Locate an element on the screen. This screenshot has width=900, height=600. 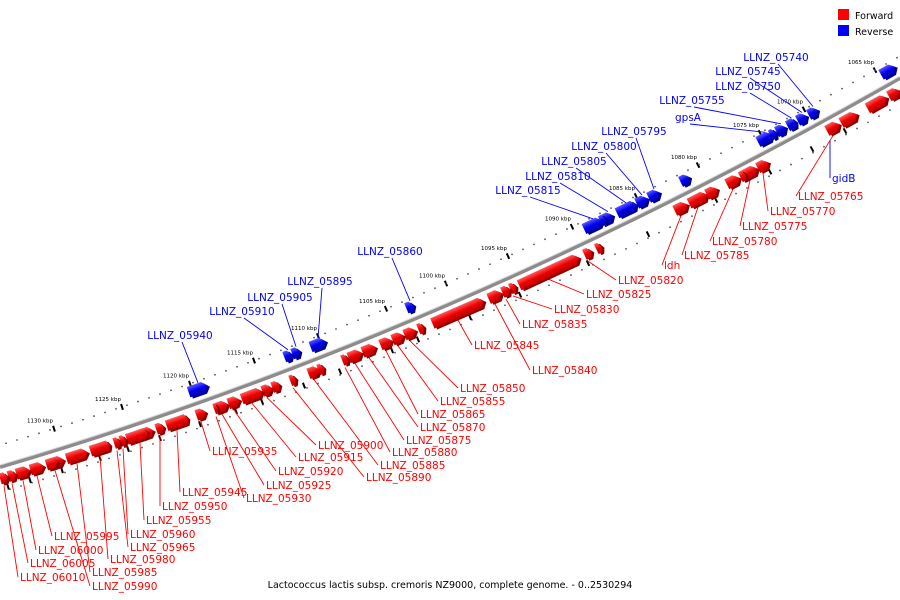
gene-label-llnz-05775: LLNZ_05775 is located at coordinates (774, 227).